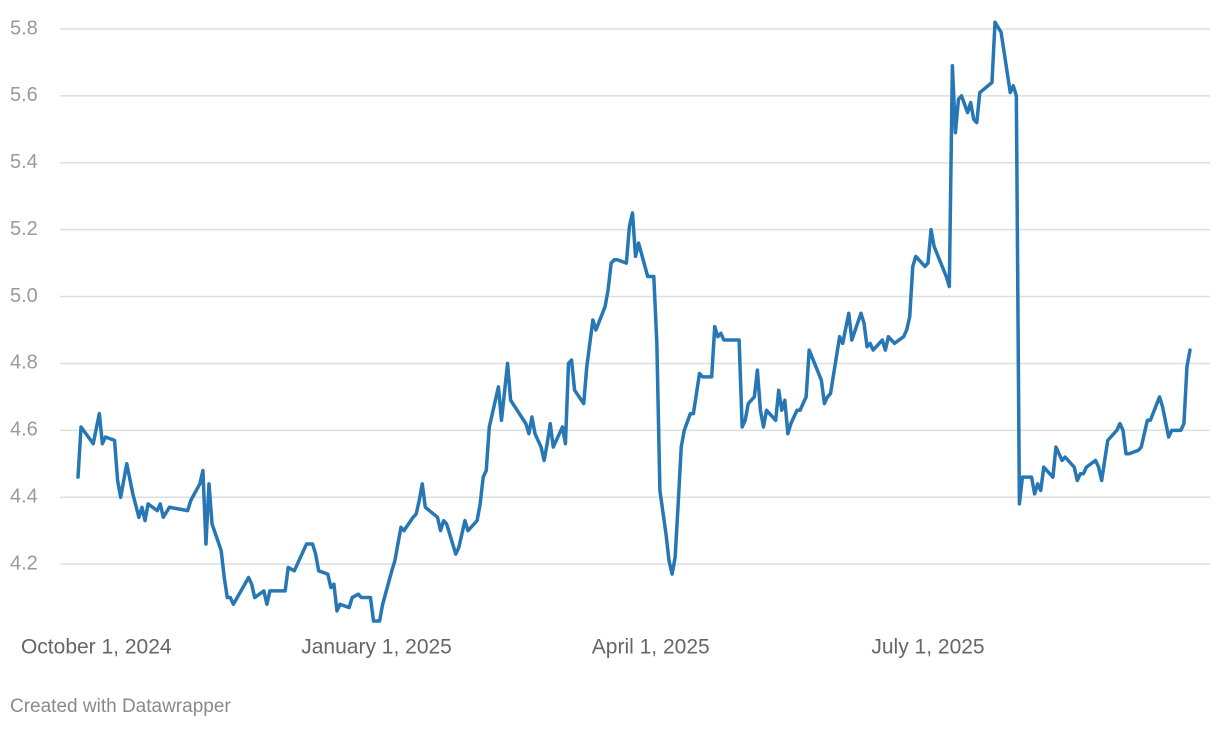  I want to click on y-tick-label: 4.8, so click(24, 363).